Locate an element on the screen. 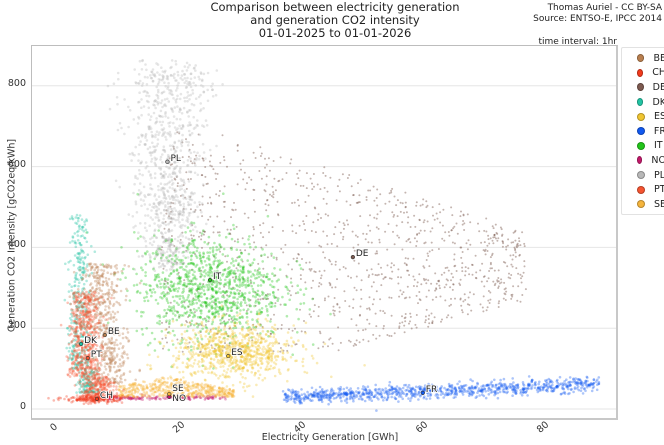  legend-item-fr: FR is located at coordinates (643, 131).